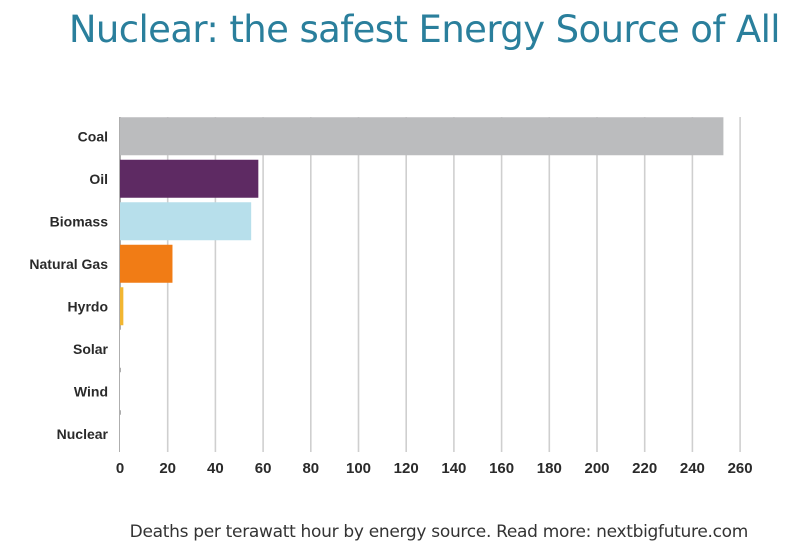  I want to click on category-label: Hyrdo, so click(88, 306).